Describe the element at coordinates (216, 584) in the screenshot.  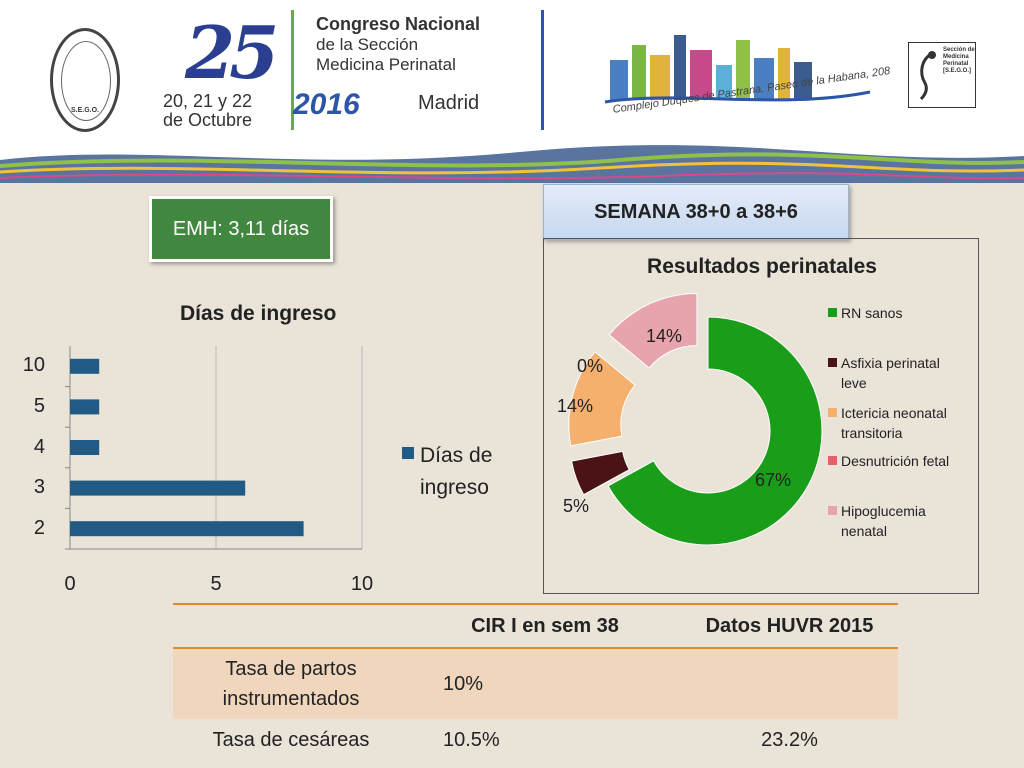
I see `bar-x-tick-label: 5` at that location.